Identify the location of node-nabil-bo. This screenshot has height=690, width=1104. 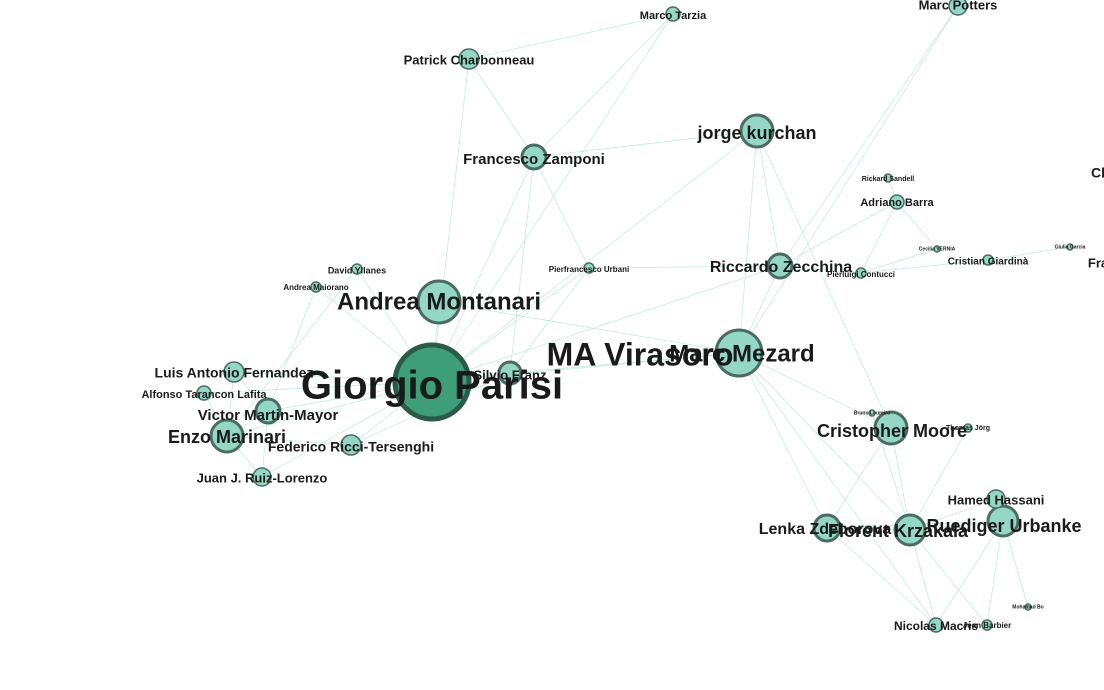
(1028, 607).